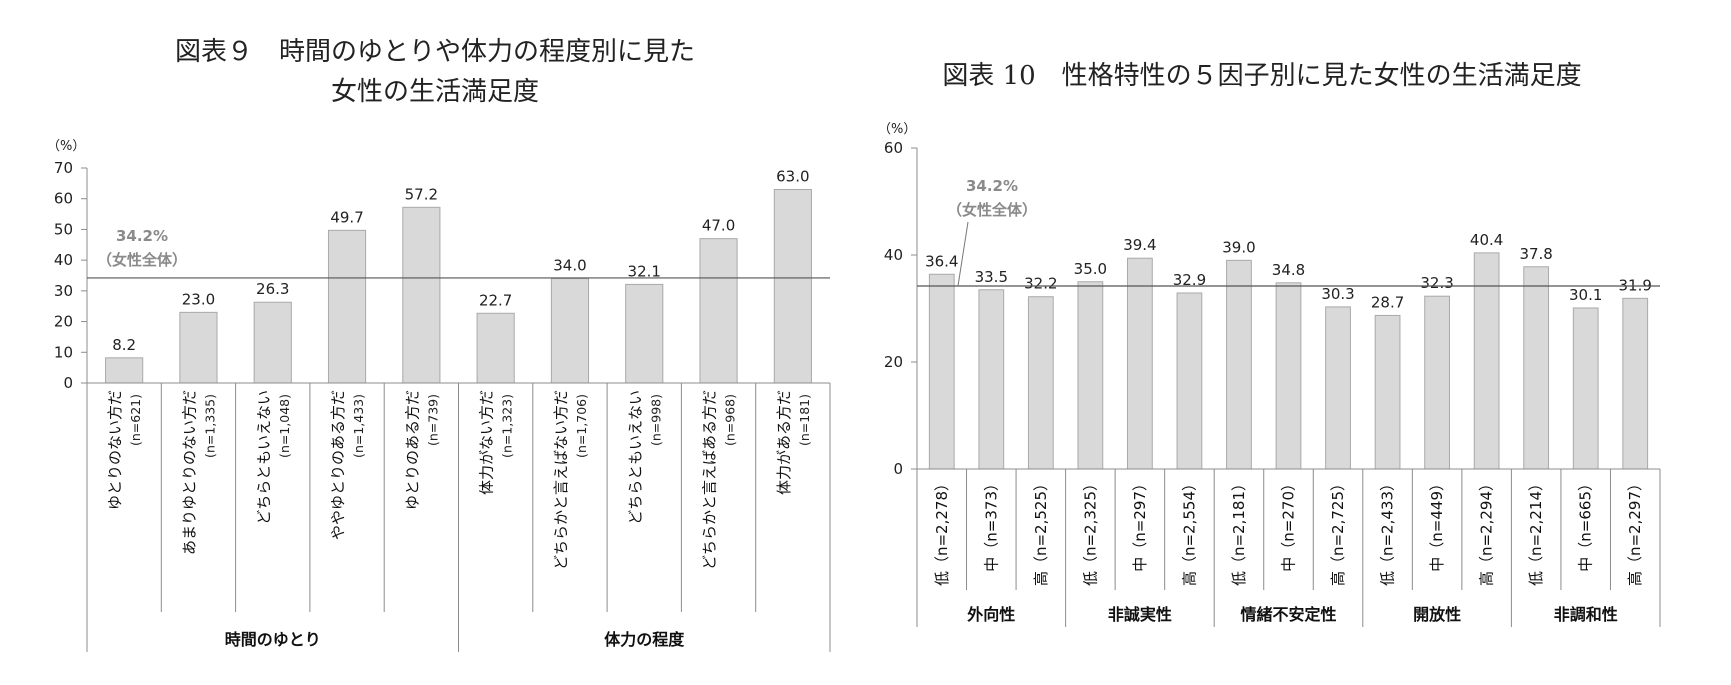  I want to click on group-label: 体力の程度, so click(644, 639).